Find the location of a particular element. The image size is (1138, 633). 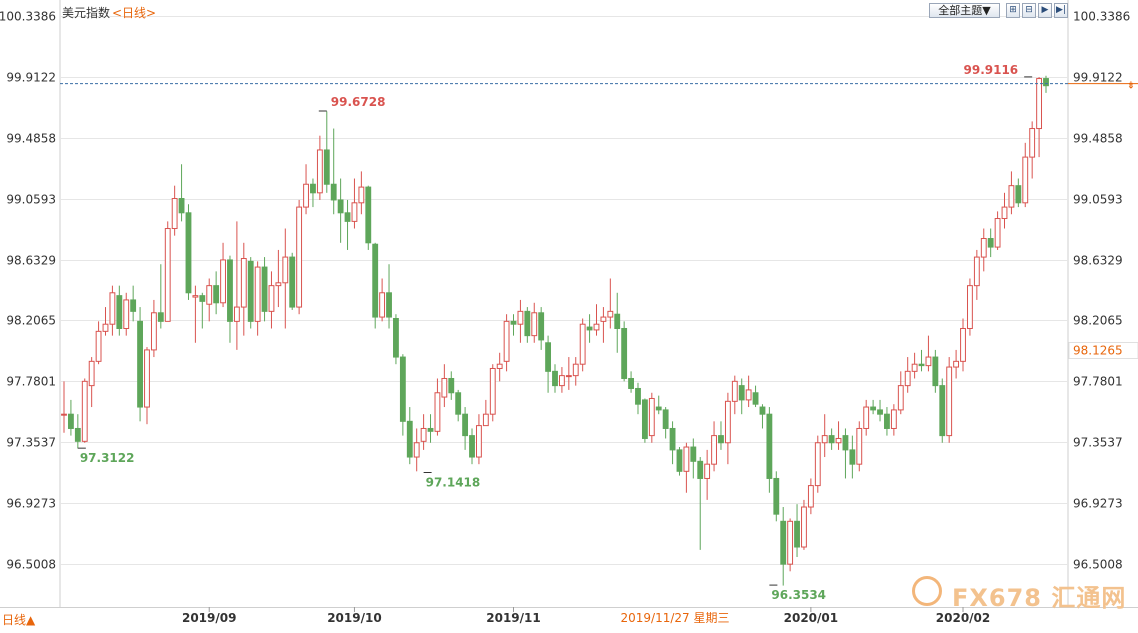

step-forward-icon: ▶| is located at coordinates (1061, 10).